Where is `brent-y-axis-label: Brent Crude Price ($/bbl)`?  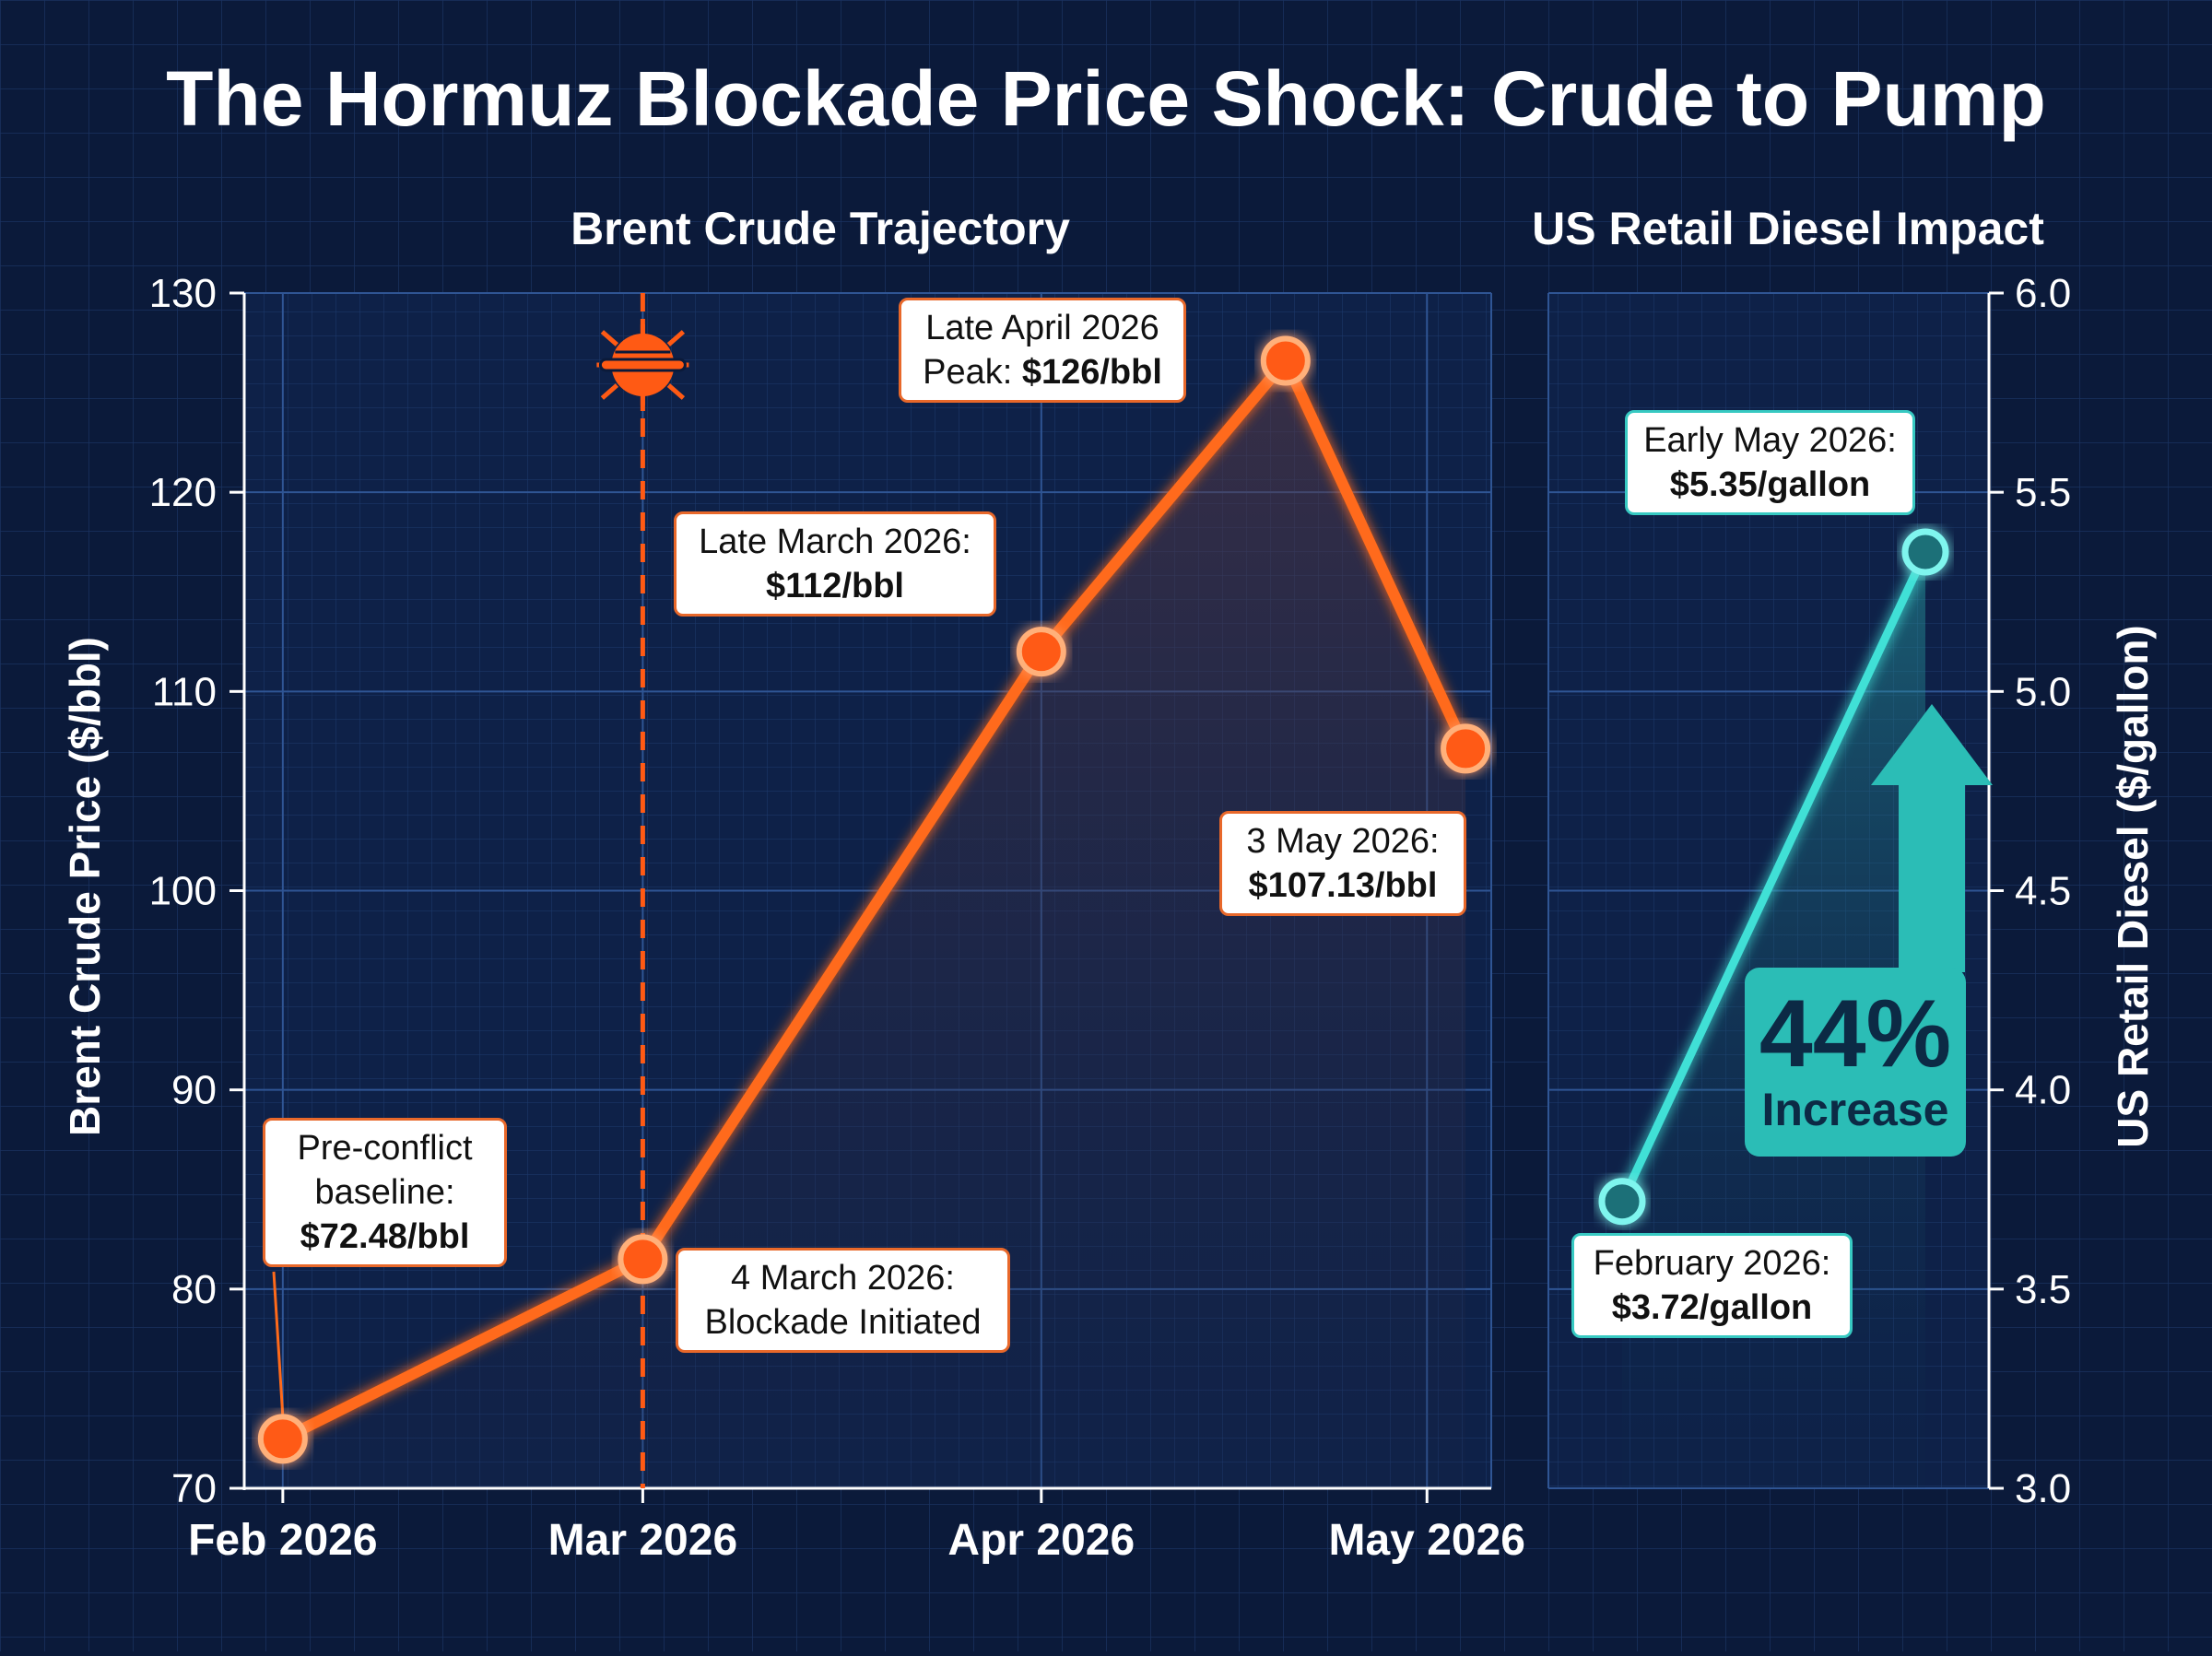 brent-y-axis-label: Brent Crude Price ($/bbl) is located at coordinates (85, 886).